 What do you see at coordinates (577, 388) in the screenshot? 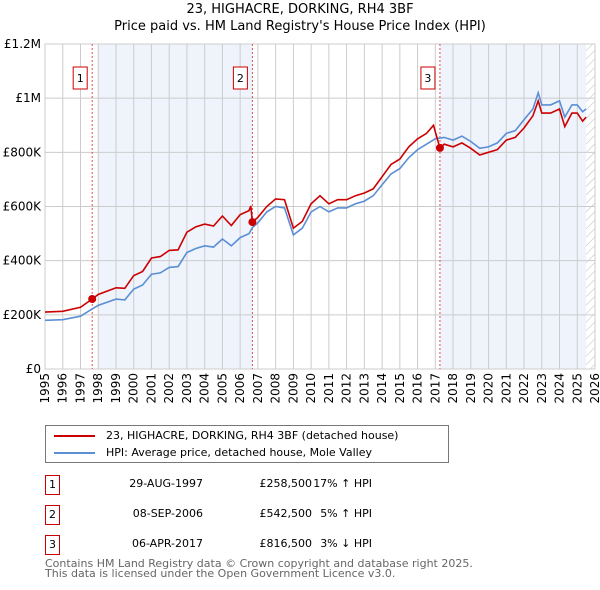
I see `x-tick-label: 2025` at bounding box center [577, 388].